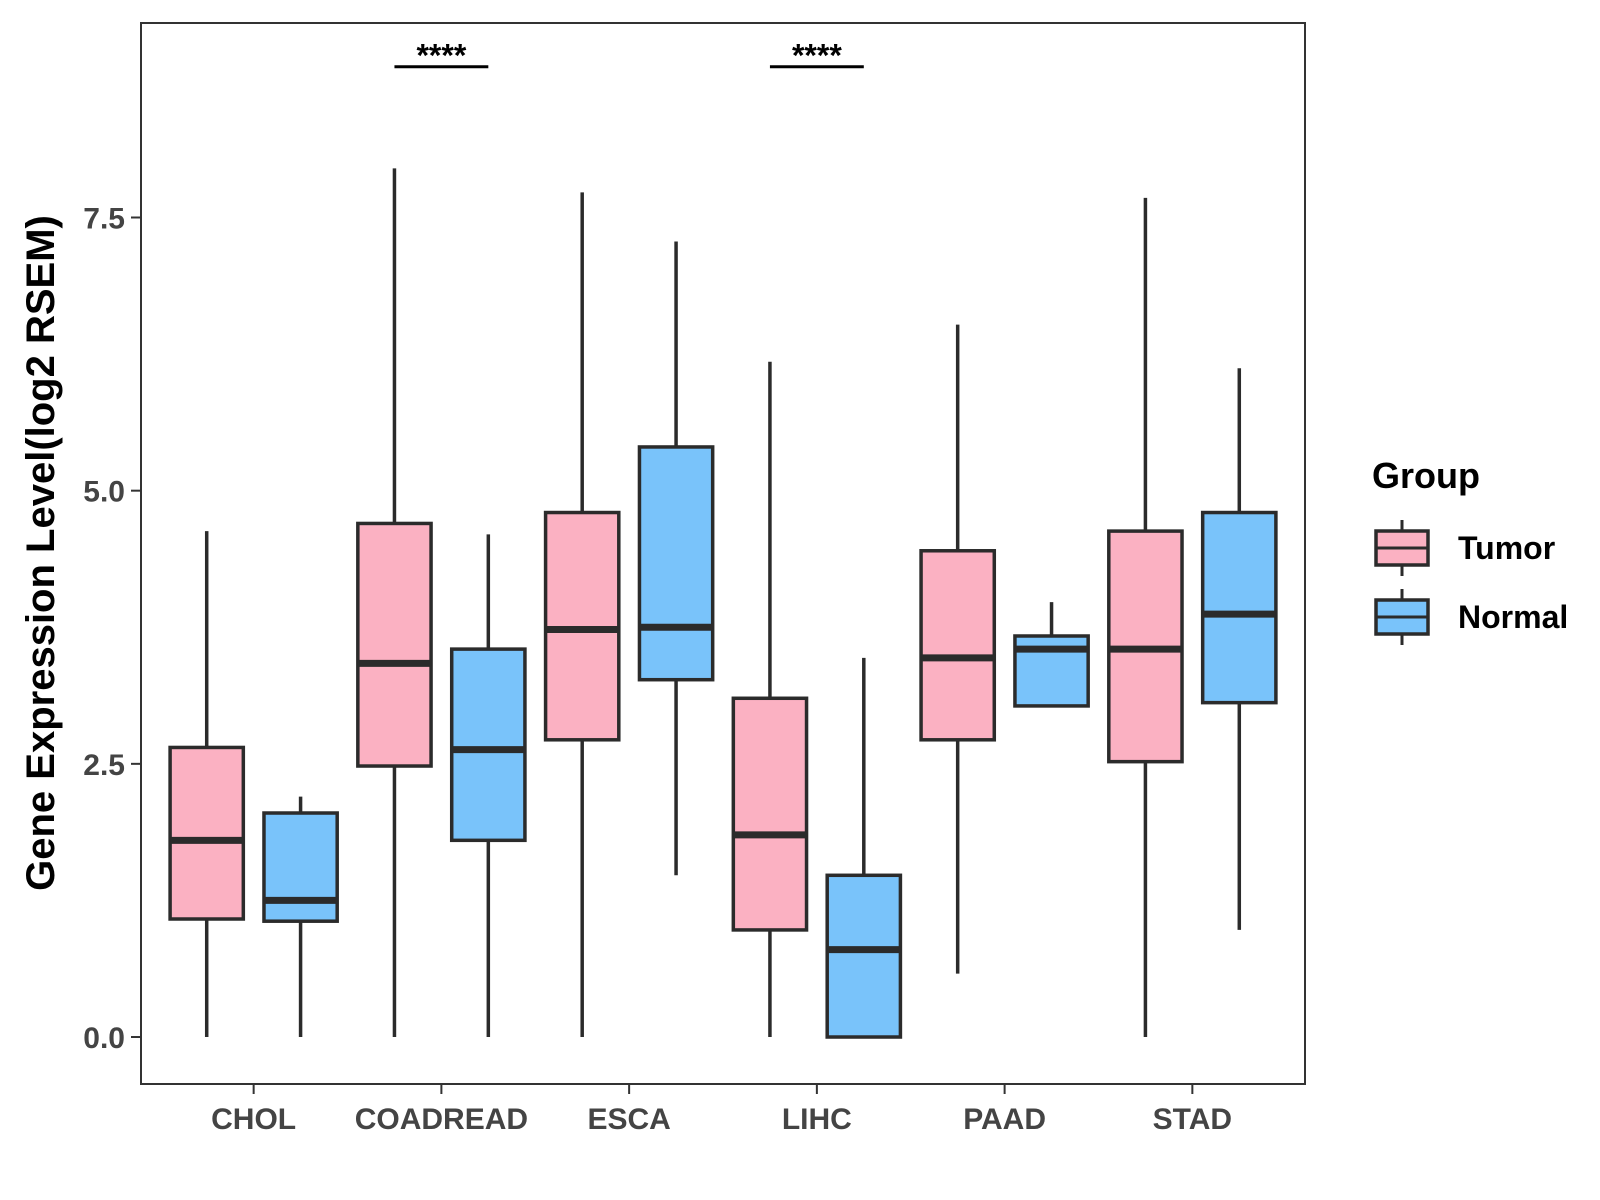 The image size is (1600, 1200). What do you see at coordinates (817, 1119) in the screenshot?
I see `x-tick-label-lihc: LIHC` at bounding box center [817, 1119].